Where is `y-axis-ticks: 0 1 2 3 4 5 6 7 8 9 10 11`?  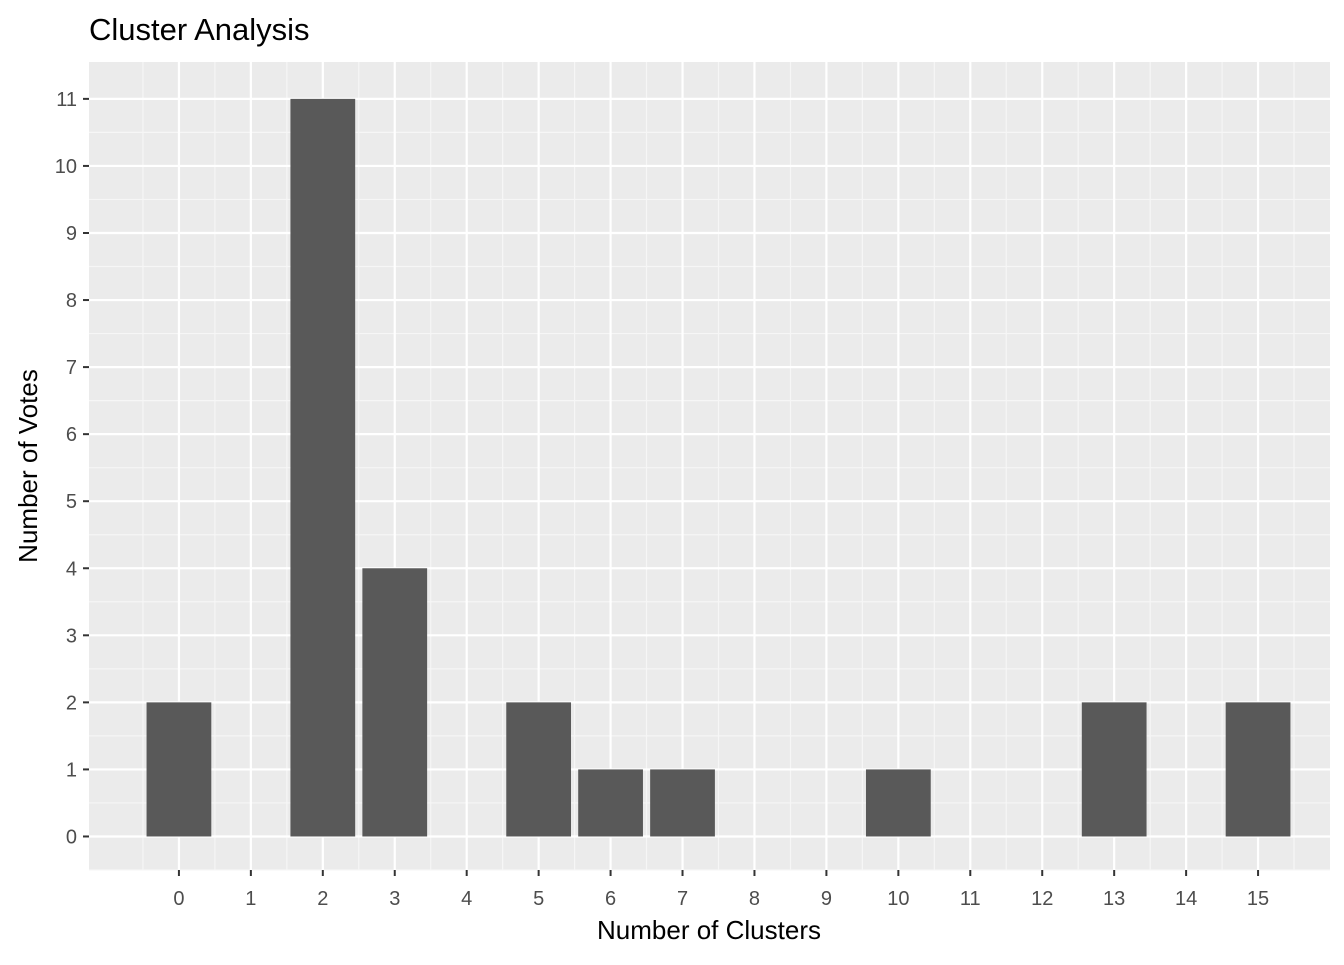 y-axis-ticks: 0 1 2 3 4 5 6 7 8 9 10 11 is located at coordinates (72, 468).